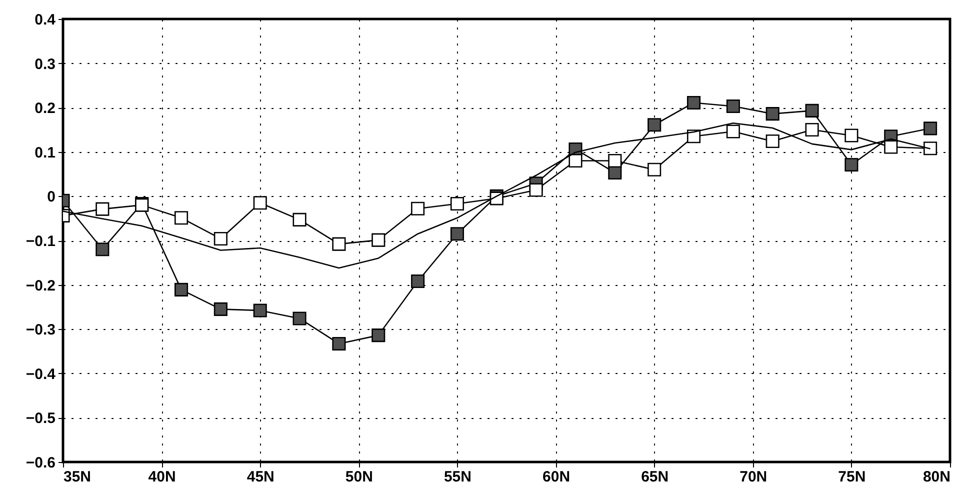 This screenshot has height=490, width=971. I want to click on x-tick-label: 45N, so click(260, 477).